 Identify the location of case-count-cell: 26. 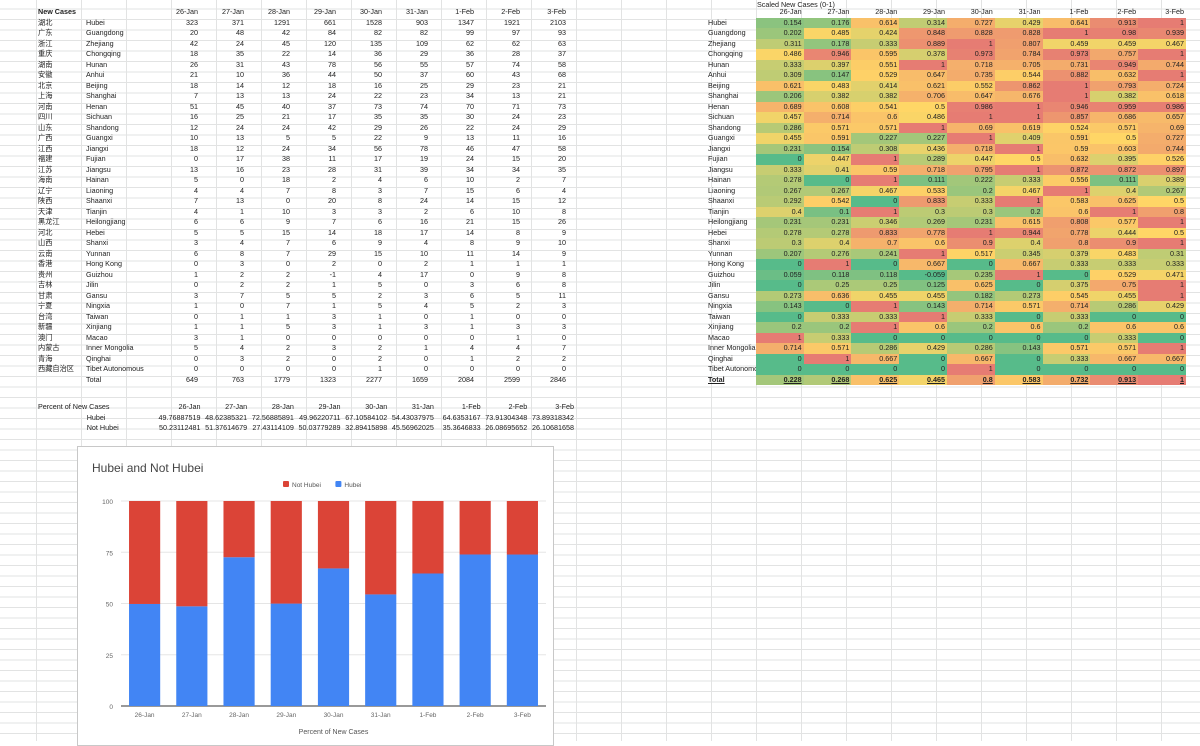
(424, 127).